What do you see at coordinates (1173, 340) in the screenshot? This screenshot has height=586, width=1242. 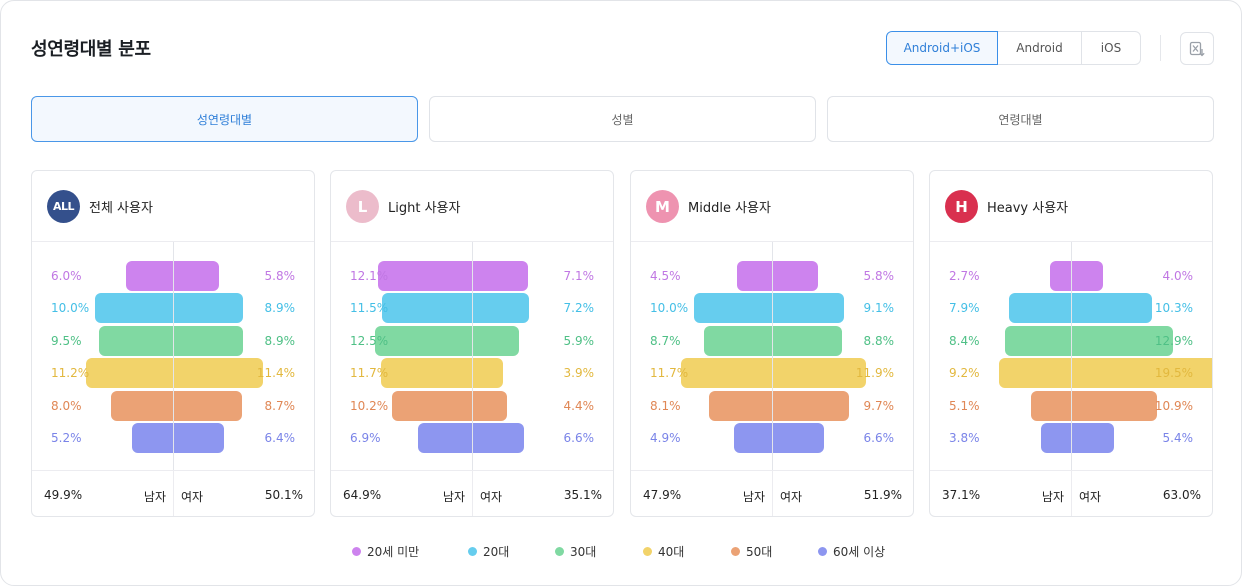 I see `female-percent-label: 12.9%` at bounding box center [1173, 340].